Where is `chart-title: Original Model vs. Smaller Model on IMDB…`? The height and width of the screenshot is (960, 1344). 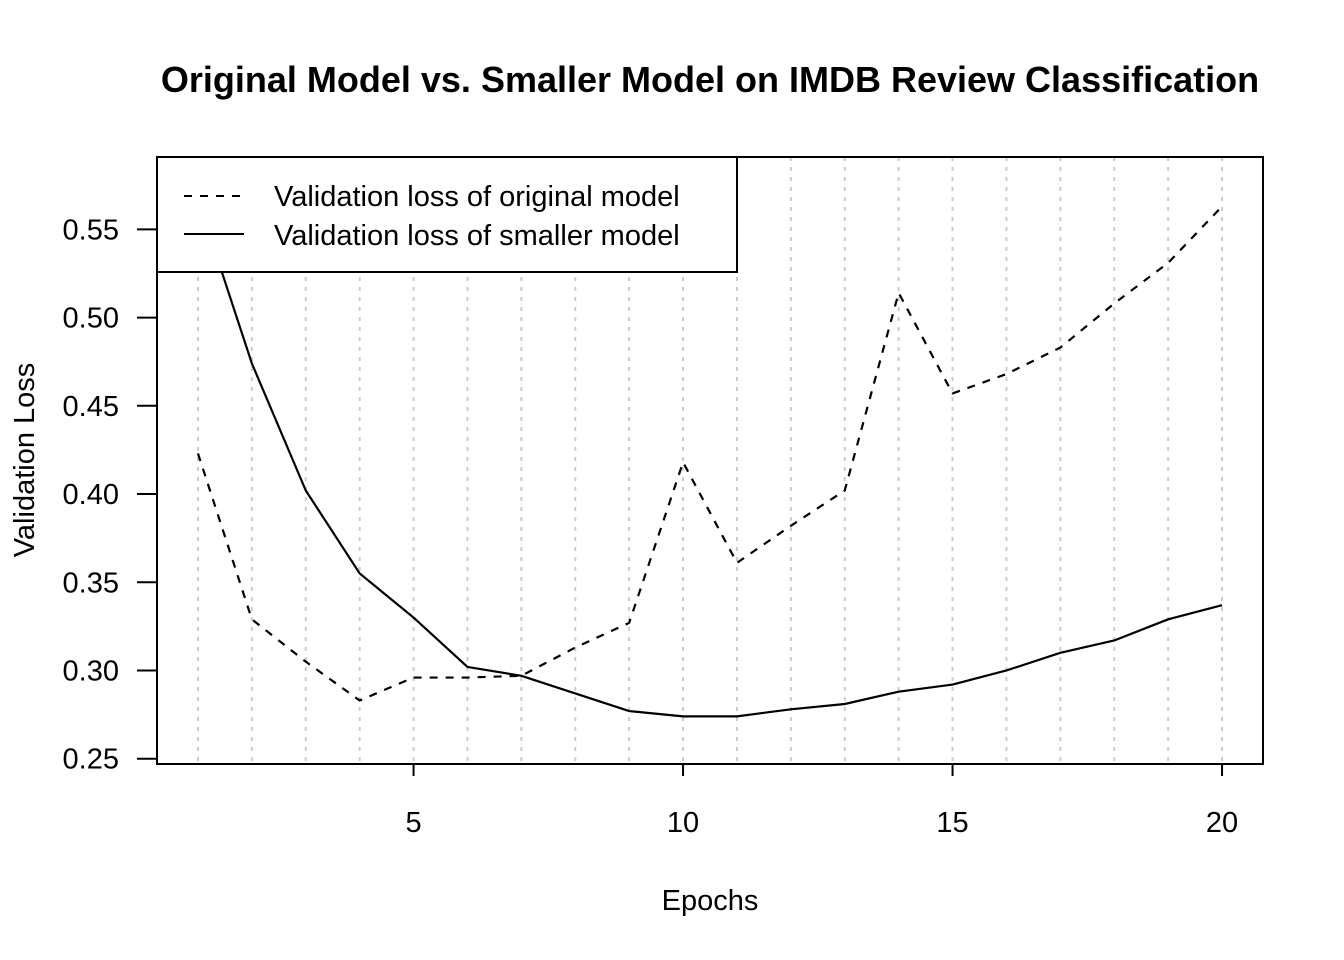 chart-title: Original Model vs. Smaller Model on IMDB… is located at coordinates (710, 79).